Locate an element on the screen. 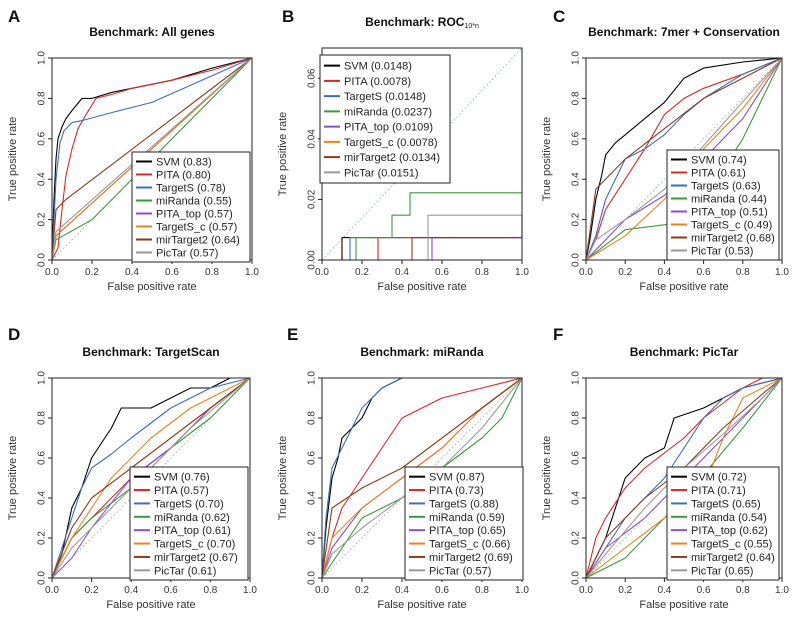 The height and width of the screenshot is (624, 800). y-axis-label: True positive rate is located at coordinates (13, 478).